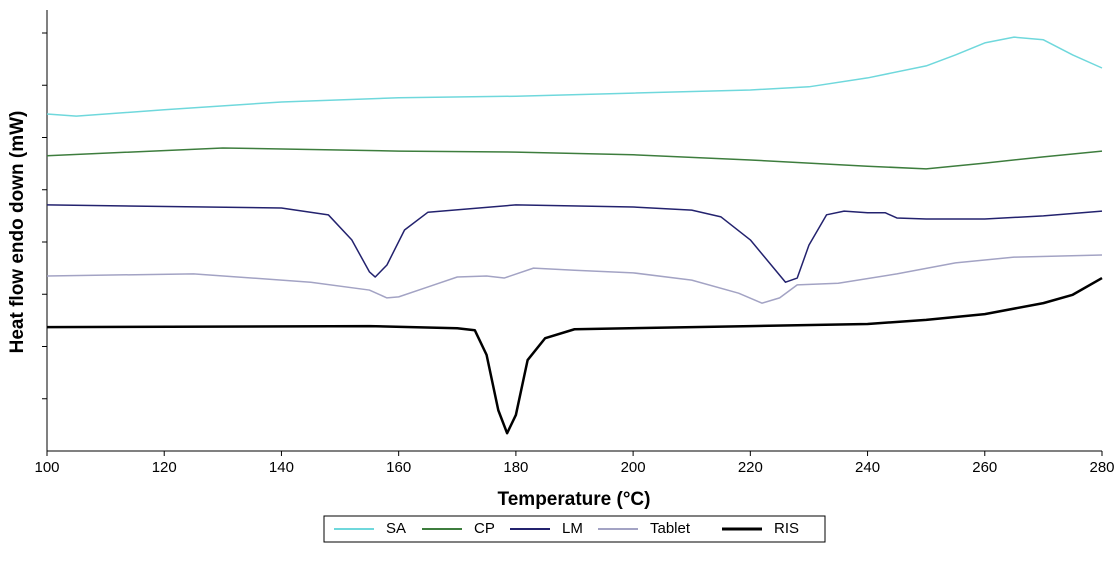 The width and height of the screenshot is (1118, 561). Describe the element at coordinates (515, 467) in the screenshot. I see `x-tick-label: 180` at that location.